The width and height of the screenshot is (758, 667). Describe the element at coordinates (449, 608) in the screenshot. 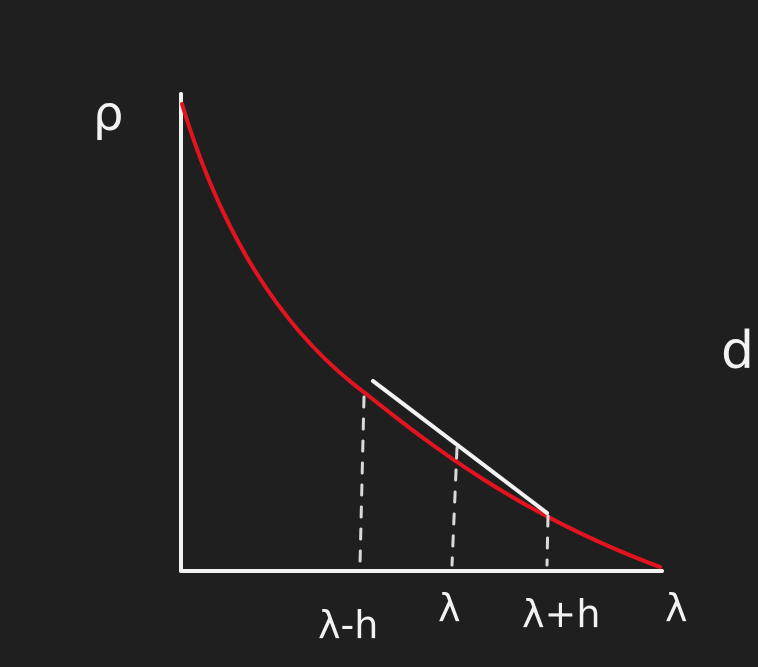

I see `center-point-label: λ` at that location.